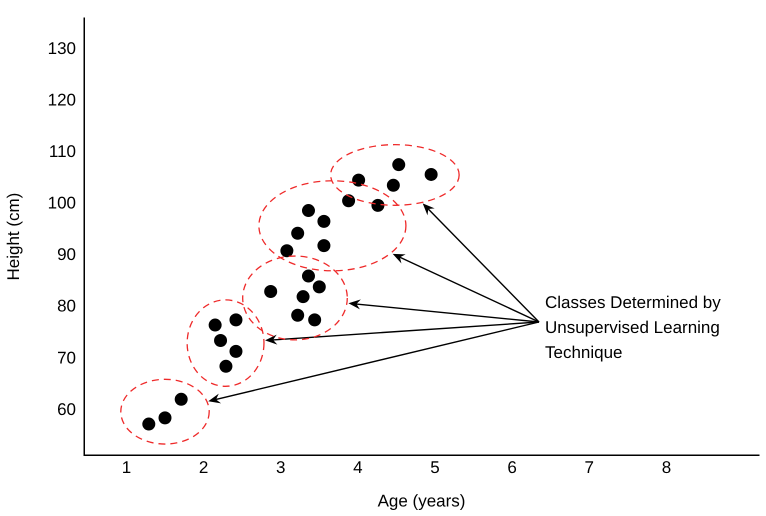 This screenshot has height=516, width=766. I want to click on x-axis-title: Age (years), so click(422, 500).